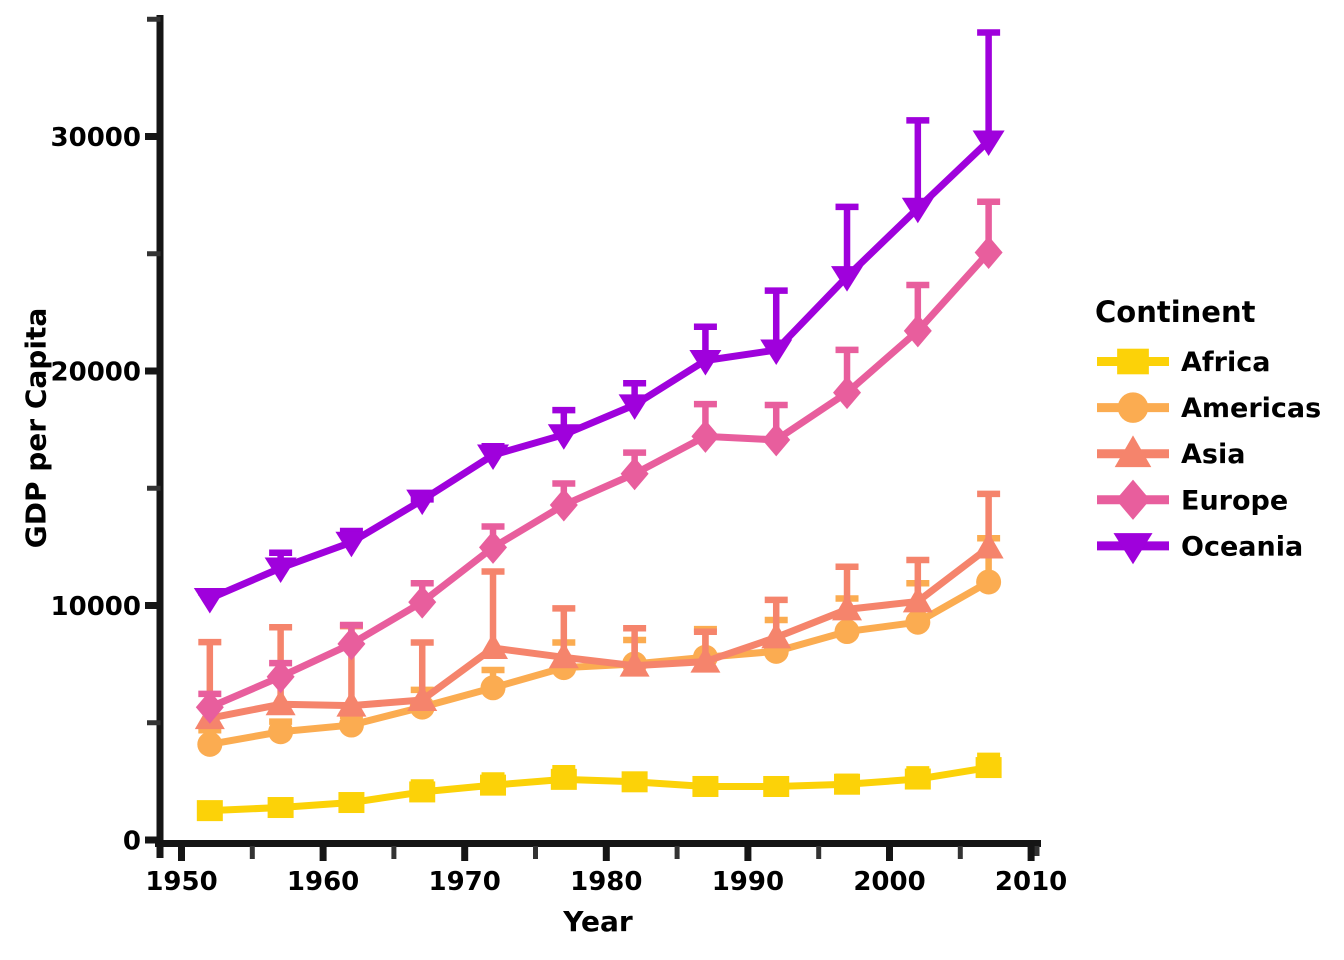  Describe the element at coordinates (96, 607) in the screenshot. I see `y-tick-label: 10000` at that location.